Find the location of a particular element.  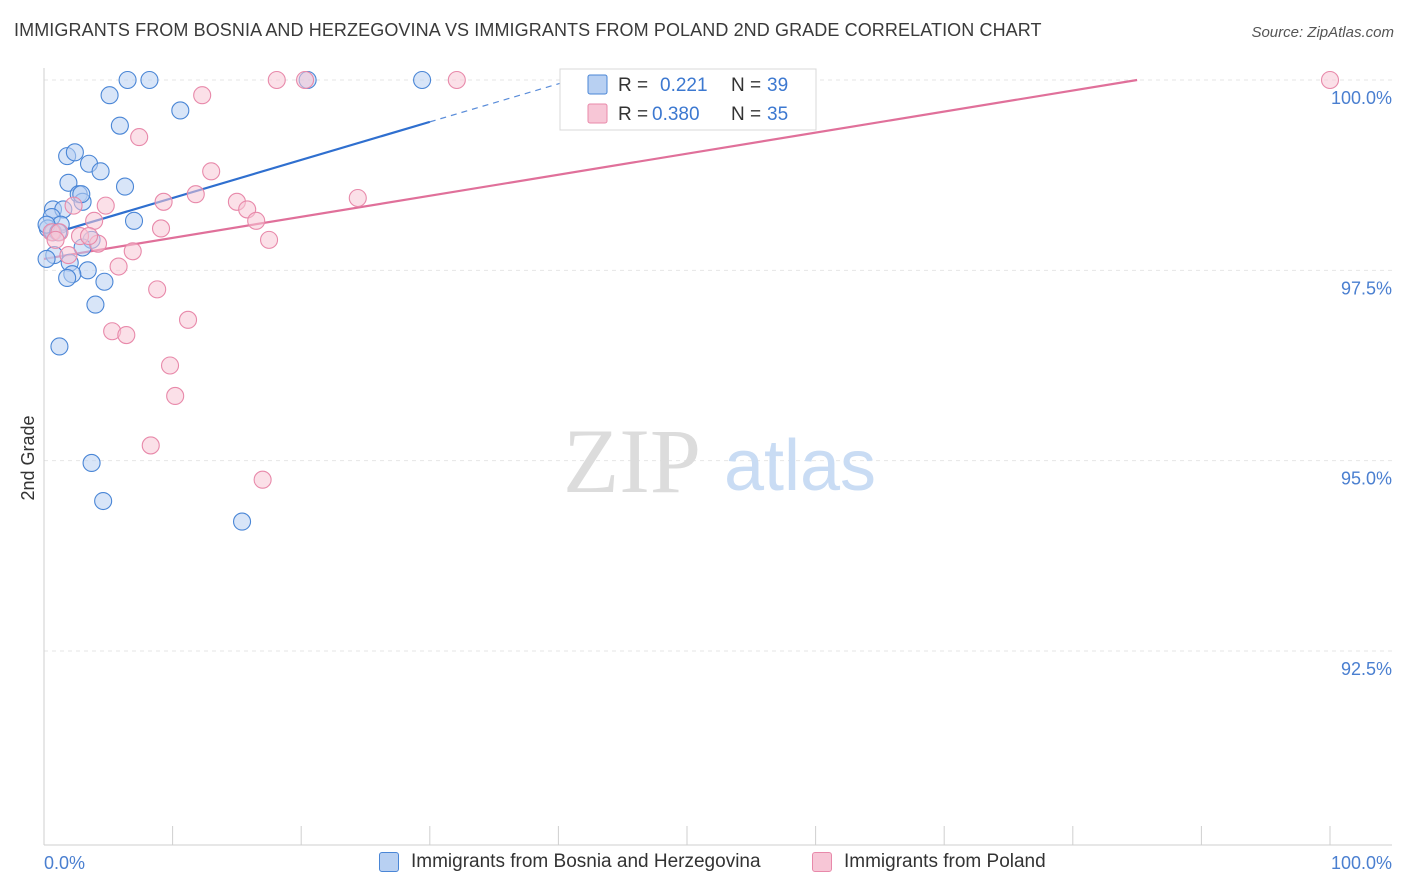

source-label: Source: ZipAtlas.com is located at coordinates (1322, 32).